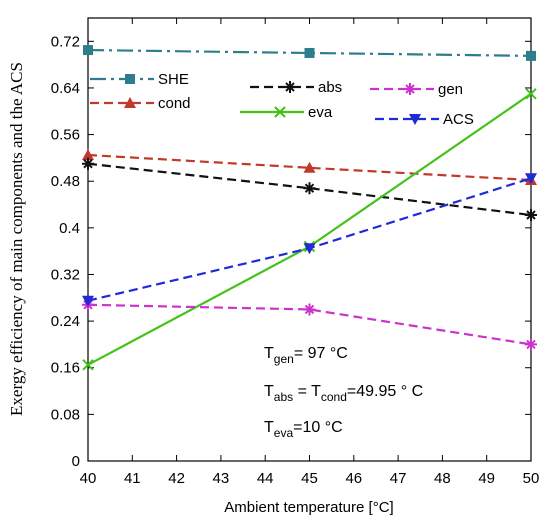 This screenshot has width=550, height=527. I want to click on annotation-t-cond-sub: cond, so click(334, 397).